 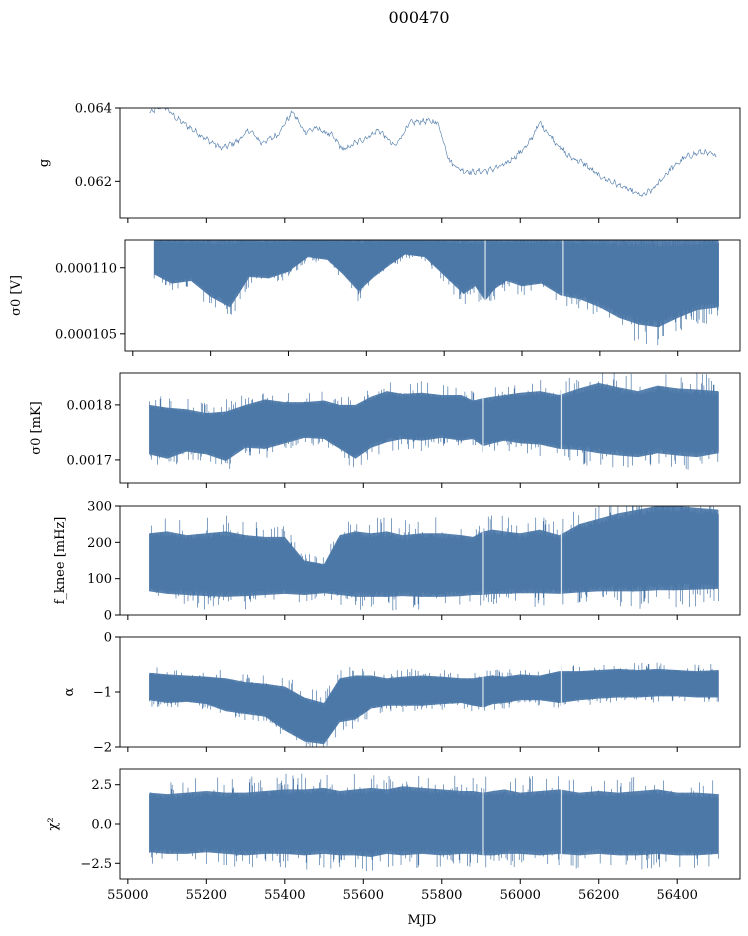 What do you see at coordinates (60, 561) in the screenshot?
I see `y-axis-label-fknee: f_knee [mHz]` at bounding box center [60, 561].